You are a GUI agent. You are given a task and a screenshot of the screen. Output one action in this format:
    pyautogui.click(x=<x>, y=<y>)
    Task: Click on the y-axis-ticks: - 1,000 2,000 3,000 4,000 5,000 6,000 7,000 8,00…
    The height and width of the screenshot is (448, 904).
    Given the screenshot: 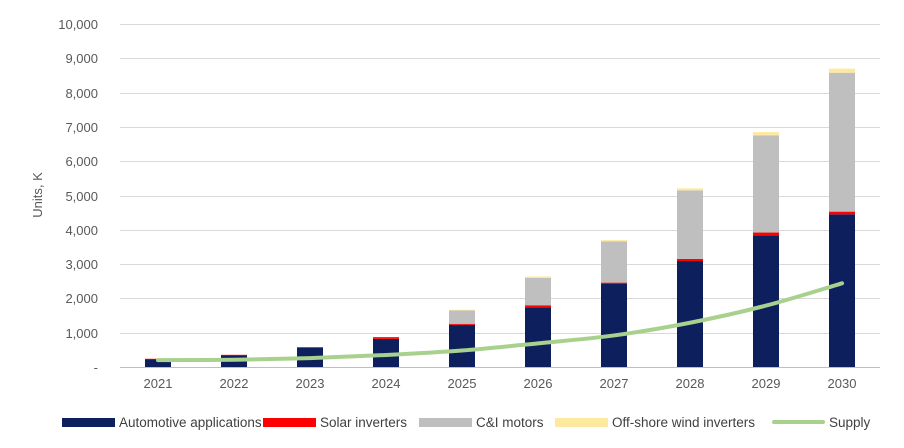 What is the action you would take?
    pyautogui.click(x=78, y=196)
    